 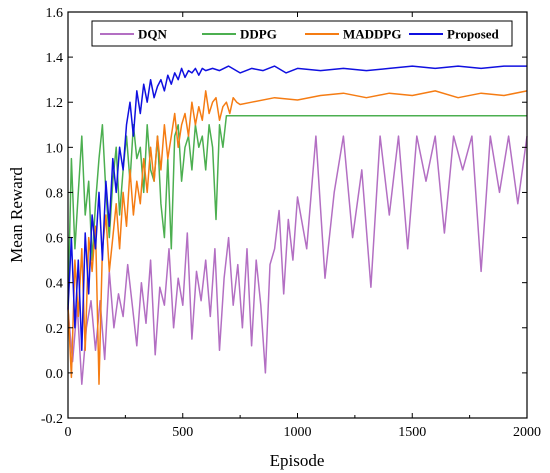 What do you see at coordinates (55, 284) in the screenshot?
I see `y-tick-label: 0.4` at bounding box center [55, 284].